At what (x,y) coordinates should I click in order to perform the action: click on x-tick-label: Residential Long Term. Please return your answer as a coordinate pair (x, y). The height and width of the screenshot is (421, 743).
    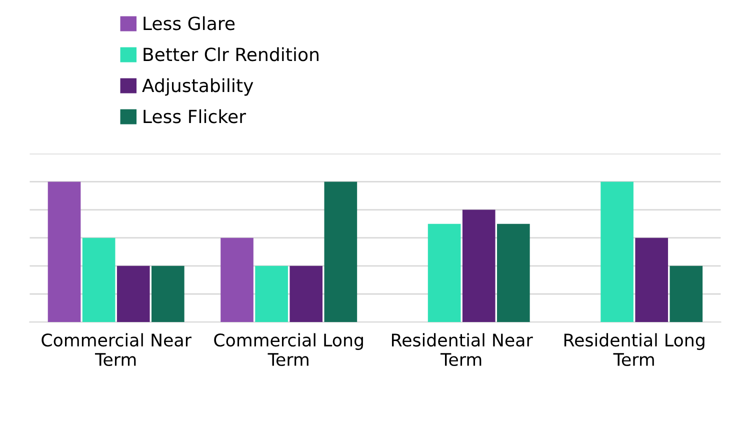
    Looking at the image, I should click on (634, 349).